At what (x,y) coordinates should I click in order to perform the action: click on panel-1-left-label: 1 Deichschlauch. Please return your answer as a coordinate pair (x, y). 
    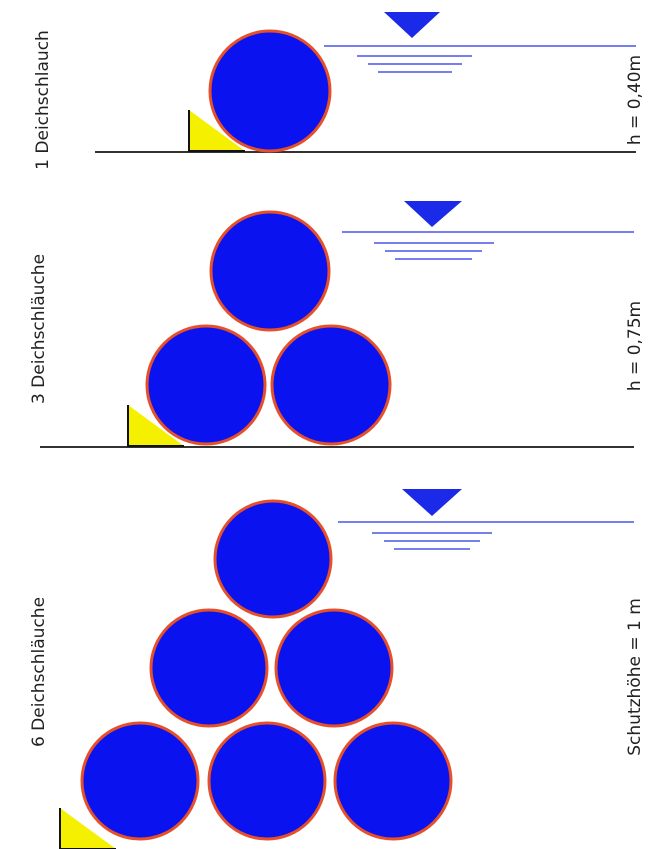
    Looking at the image, I should click on (43, 100).